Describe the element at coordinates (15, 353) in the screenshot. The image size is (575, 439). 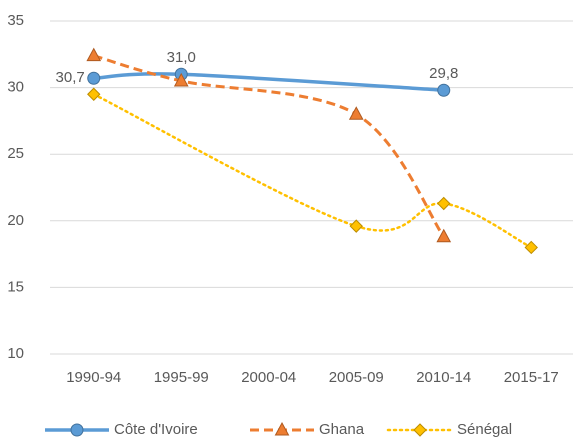
I see `y-tick-label: 10` at that location.